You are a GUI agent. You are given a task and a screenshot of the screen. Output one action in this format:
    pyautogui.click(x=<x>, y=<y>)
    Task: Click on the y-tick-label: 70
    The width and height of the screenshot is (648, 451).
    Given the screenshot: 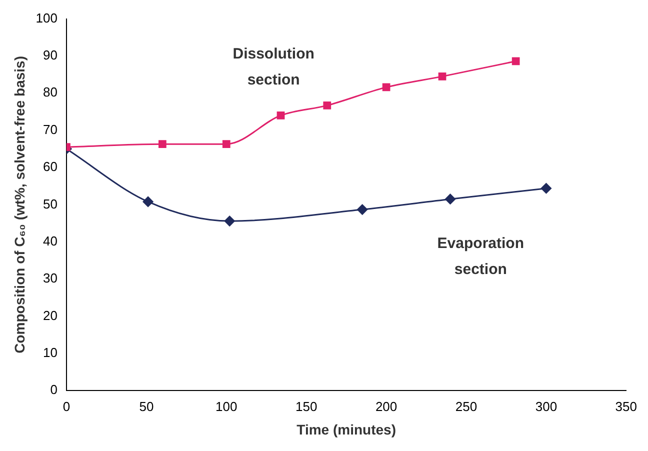 What is the action you would take?
    pyautogui.click(x=50, y=129)
    